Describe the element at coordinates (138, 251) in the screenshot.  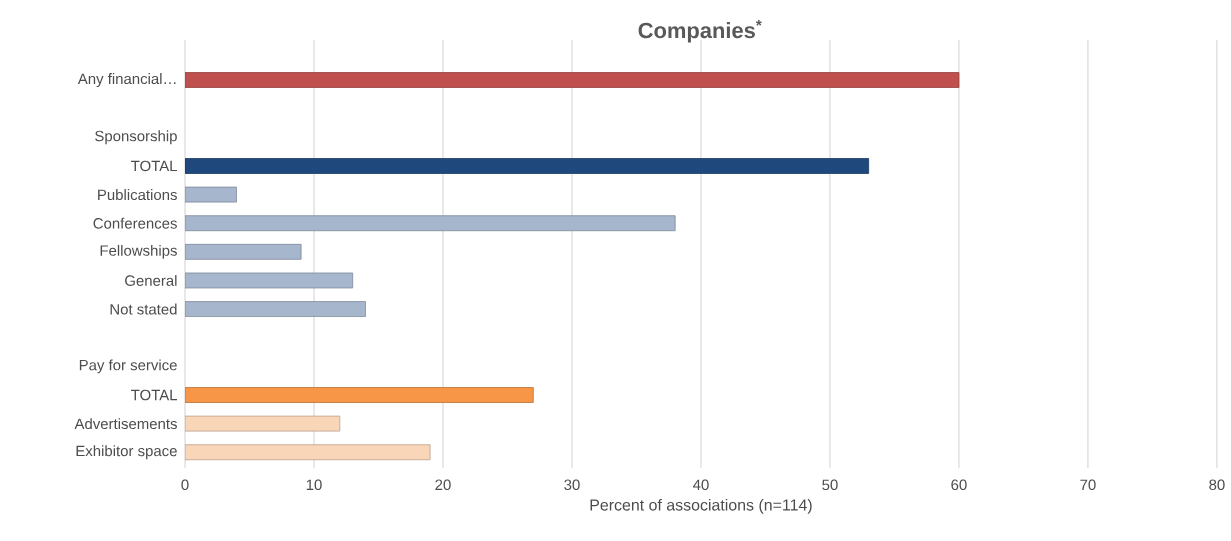
I see `y-tick-label: Fellowships` at that location.